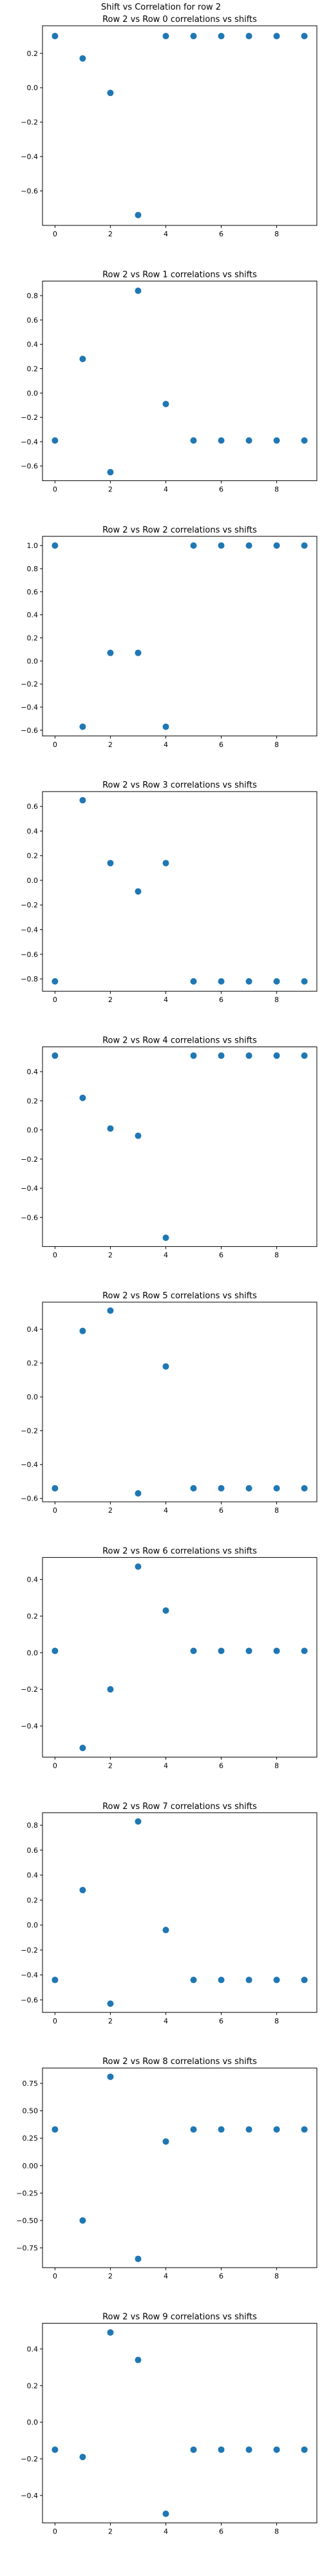 The image size is (322, 2576). I want to click on subplot-title: Row 2 vs Row 7 correlations vs shifts, so click(179, 1807).